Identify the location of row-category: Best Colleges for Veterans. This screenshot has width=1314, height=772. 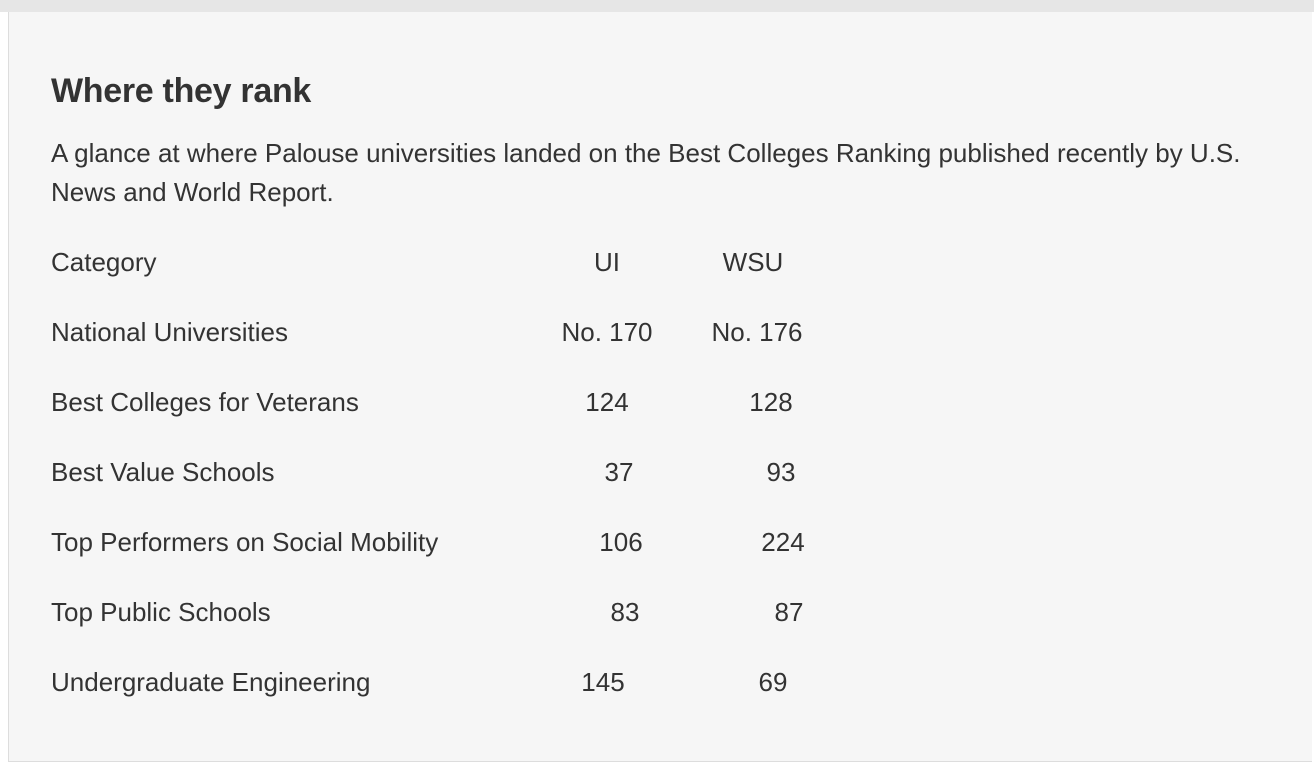
(205, 402).